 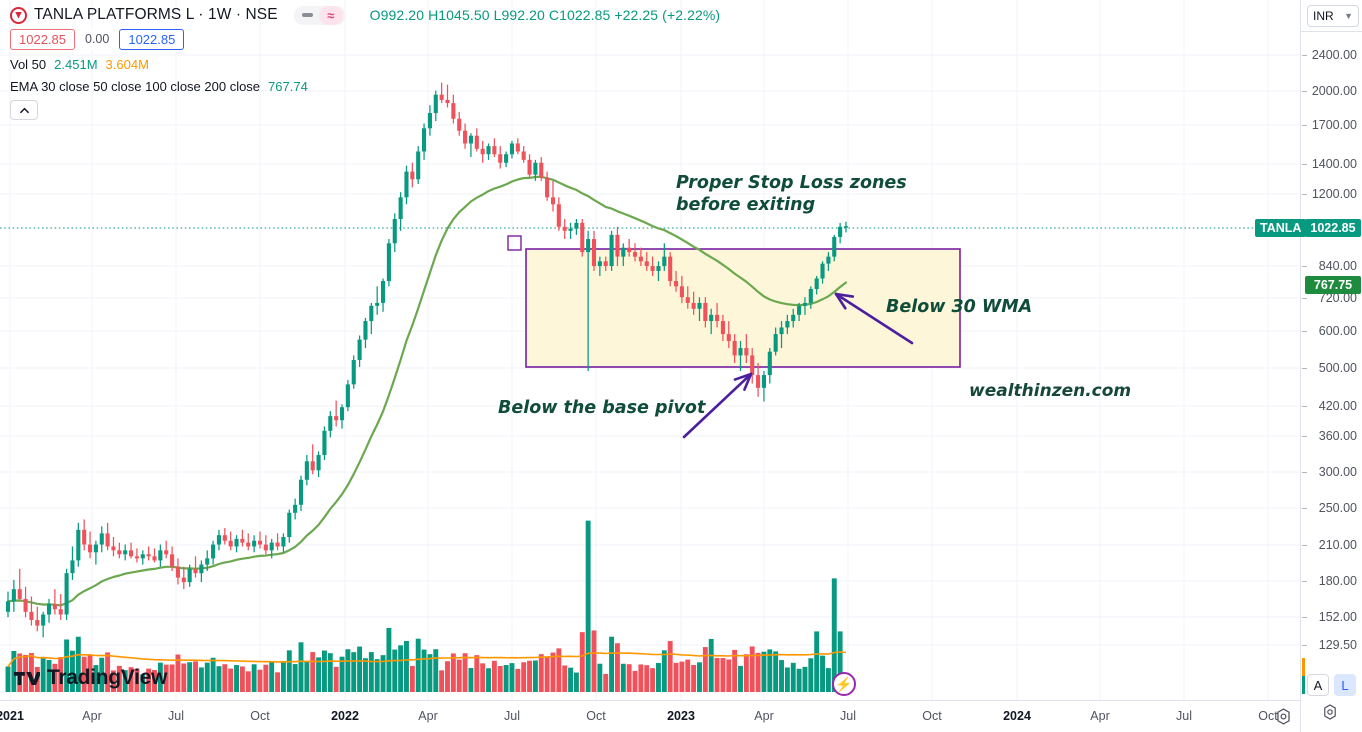 I want to click on price-tick-label: 210.00, so click(x=1337, y=545).